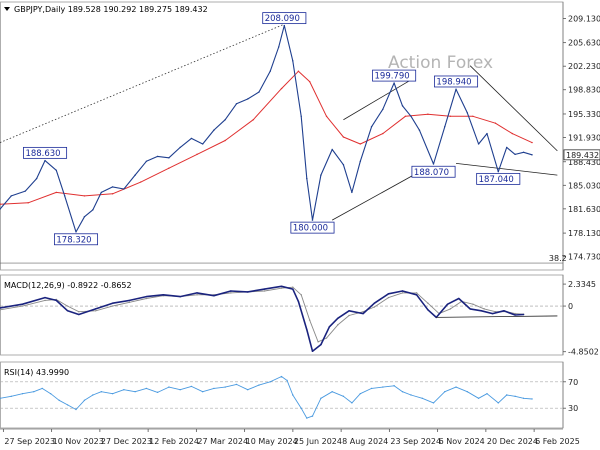 The width and height of the screenshot is (600, 450). I want to click on macd-trendline, so click(497, 316).